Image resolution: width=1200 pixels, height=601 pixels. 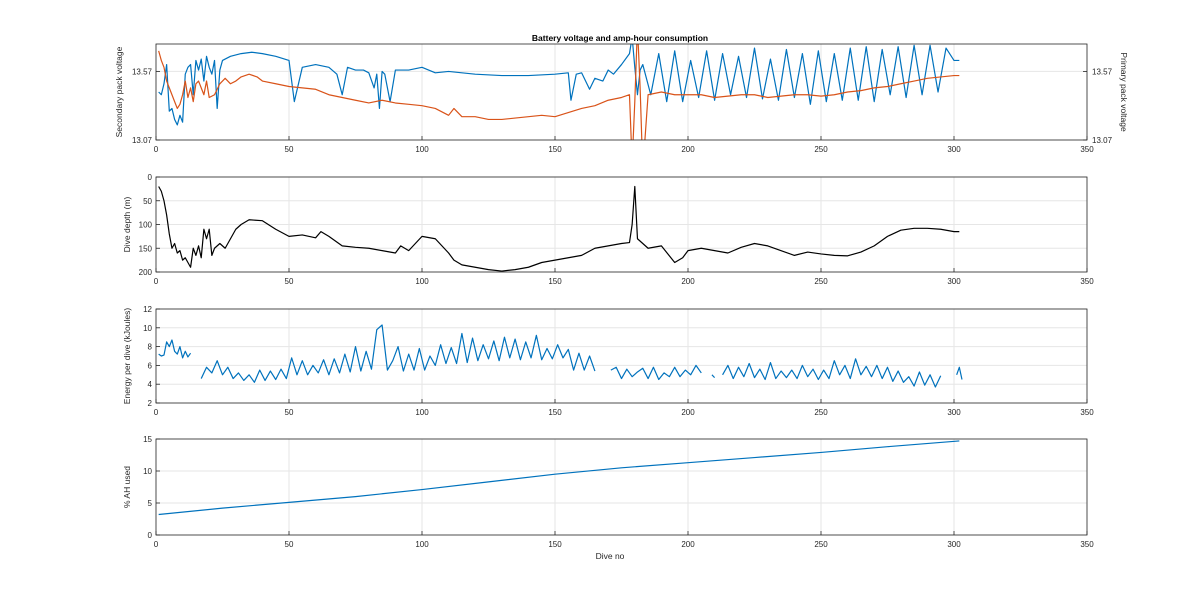 What do you see at coordinates (150, 384) in the screenshot?
I see `y-tick-label: 4` at bounding box center [150, 384].